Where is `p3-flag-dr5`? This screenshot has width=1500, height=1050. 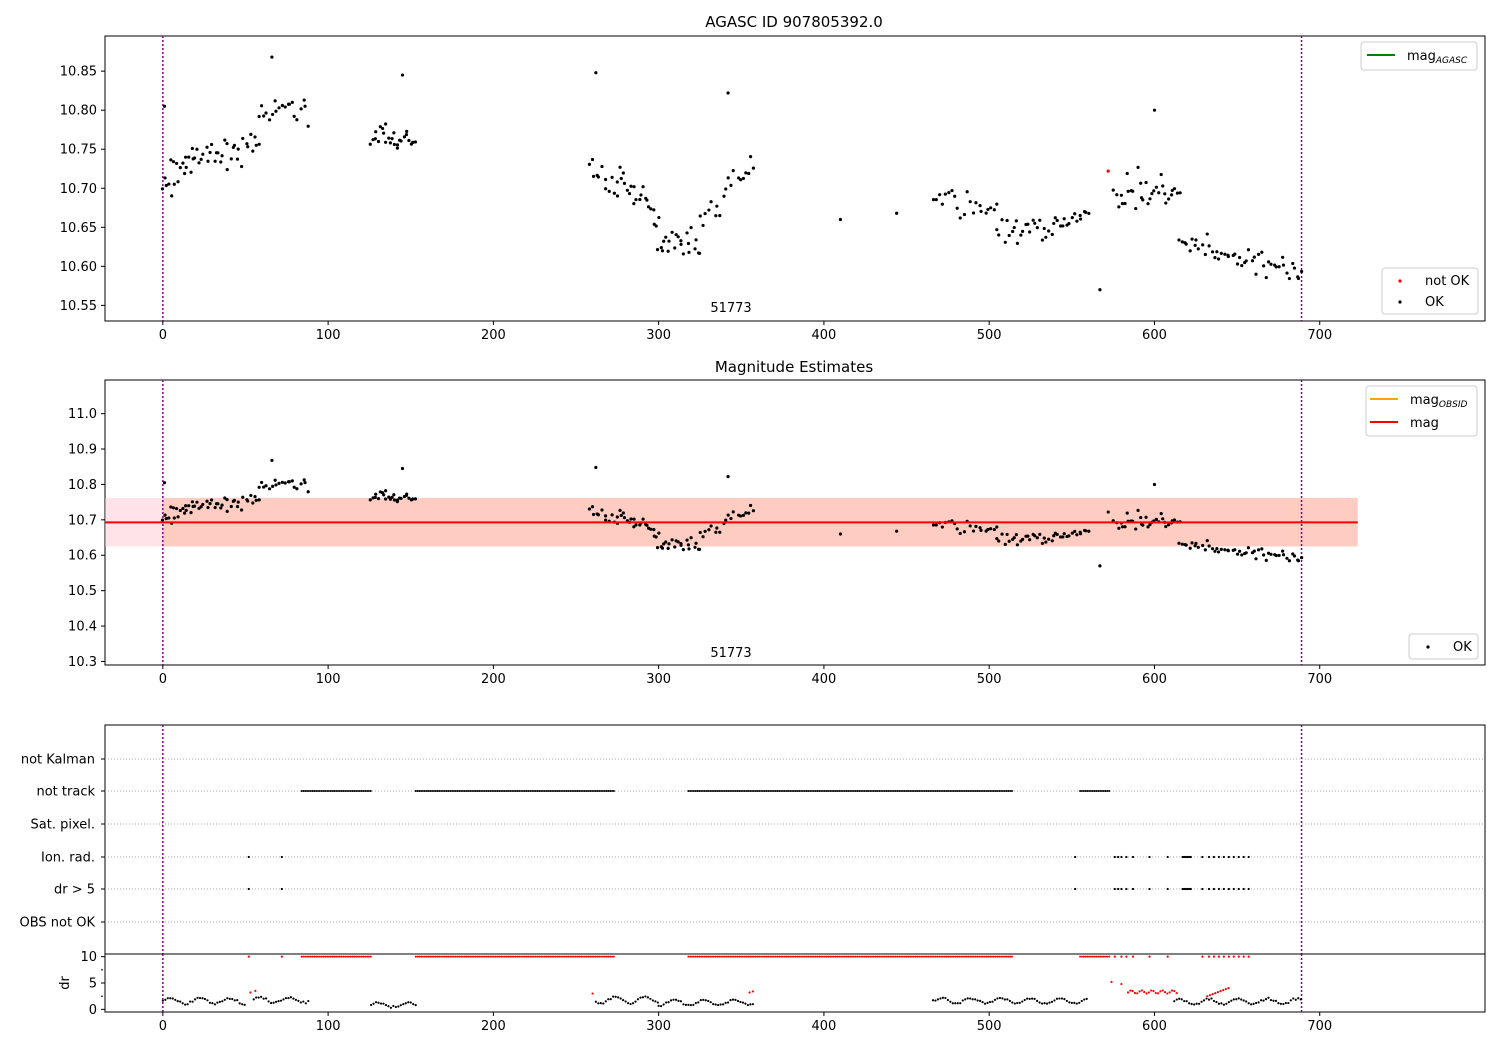 p3-flag-dr5 is located at coordinates (1167, 889).